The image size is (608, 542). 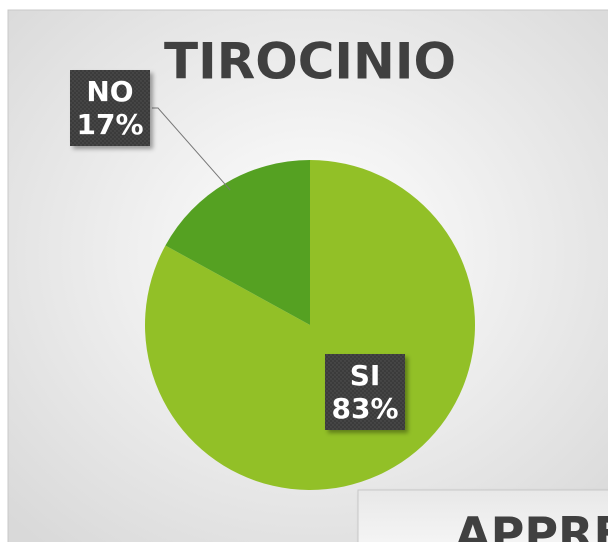 I want to click on second-panel, so click(x=482, y=515).